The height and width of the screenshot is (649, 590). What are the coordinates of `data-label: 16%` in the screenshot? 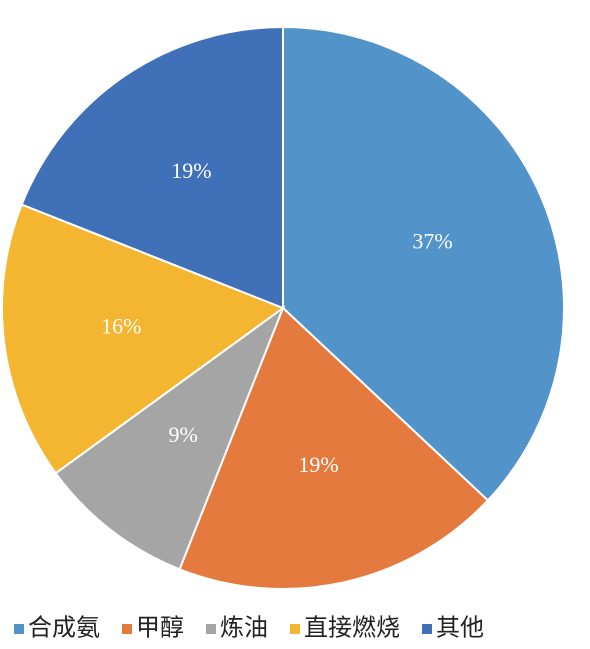 It's located at (121, 325).